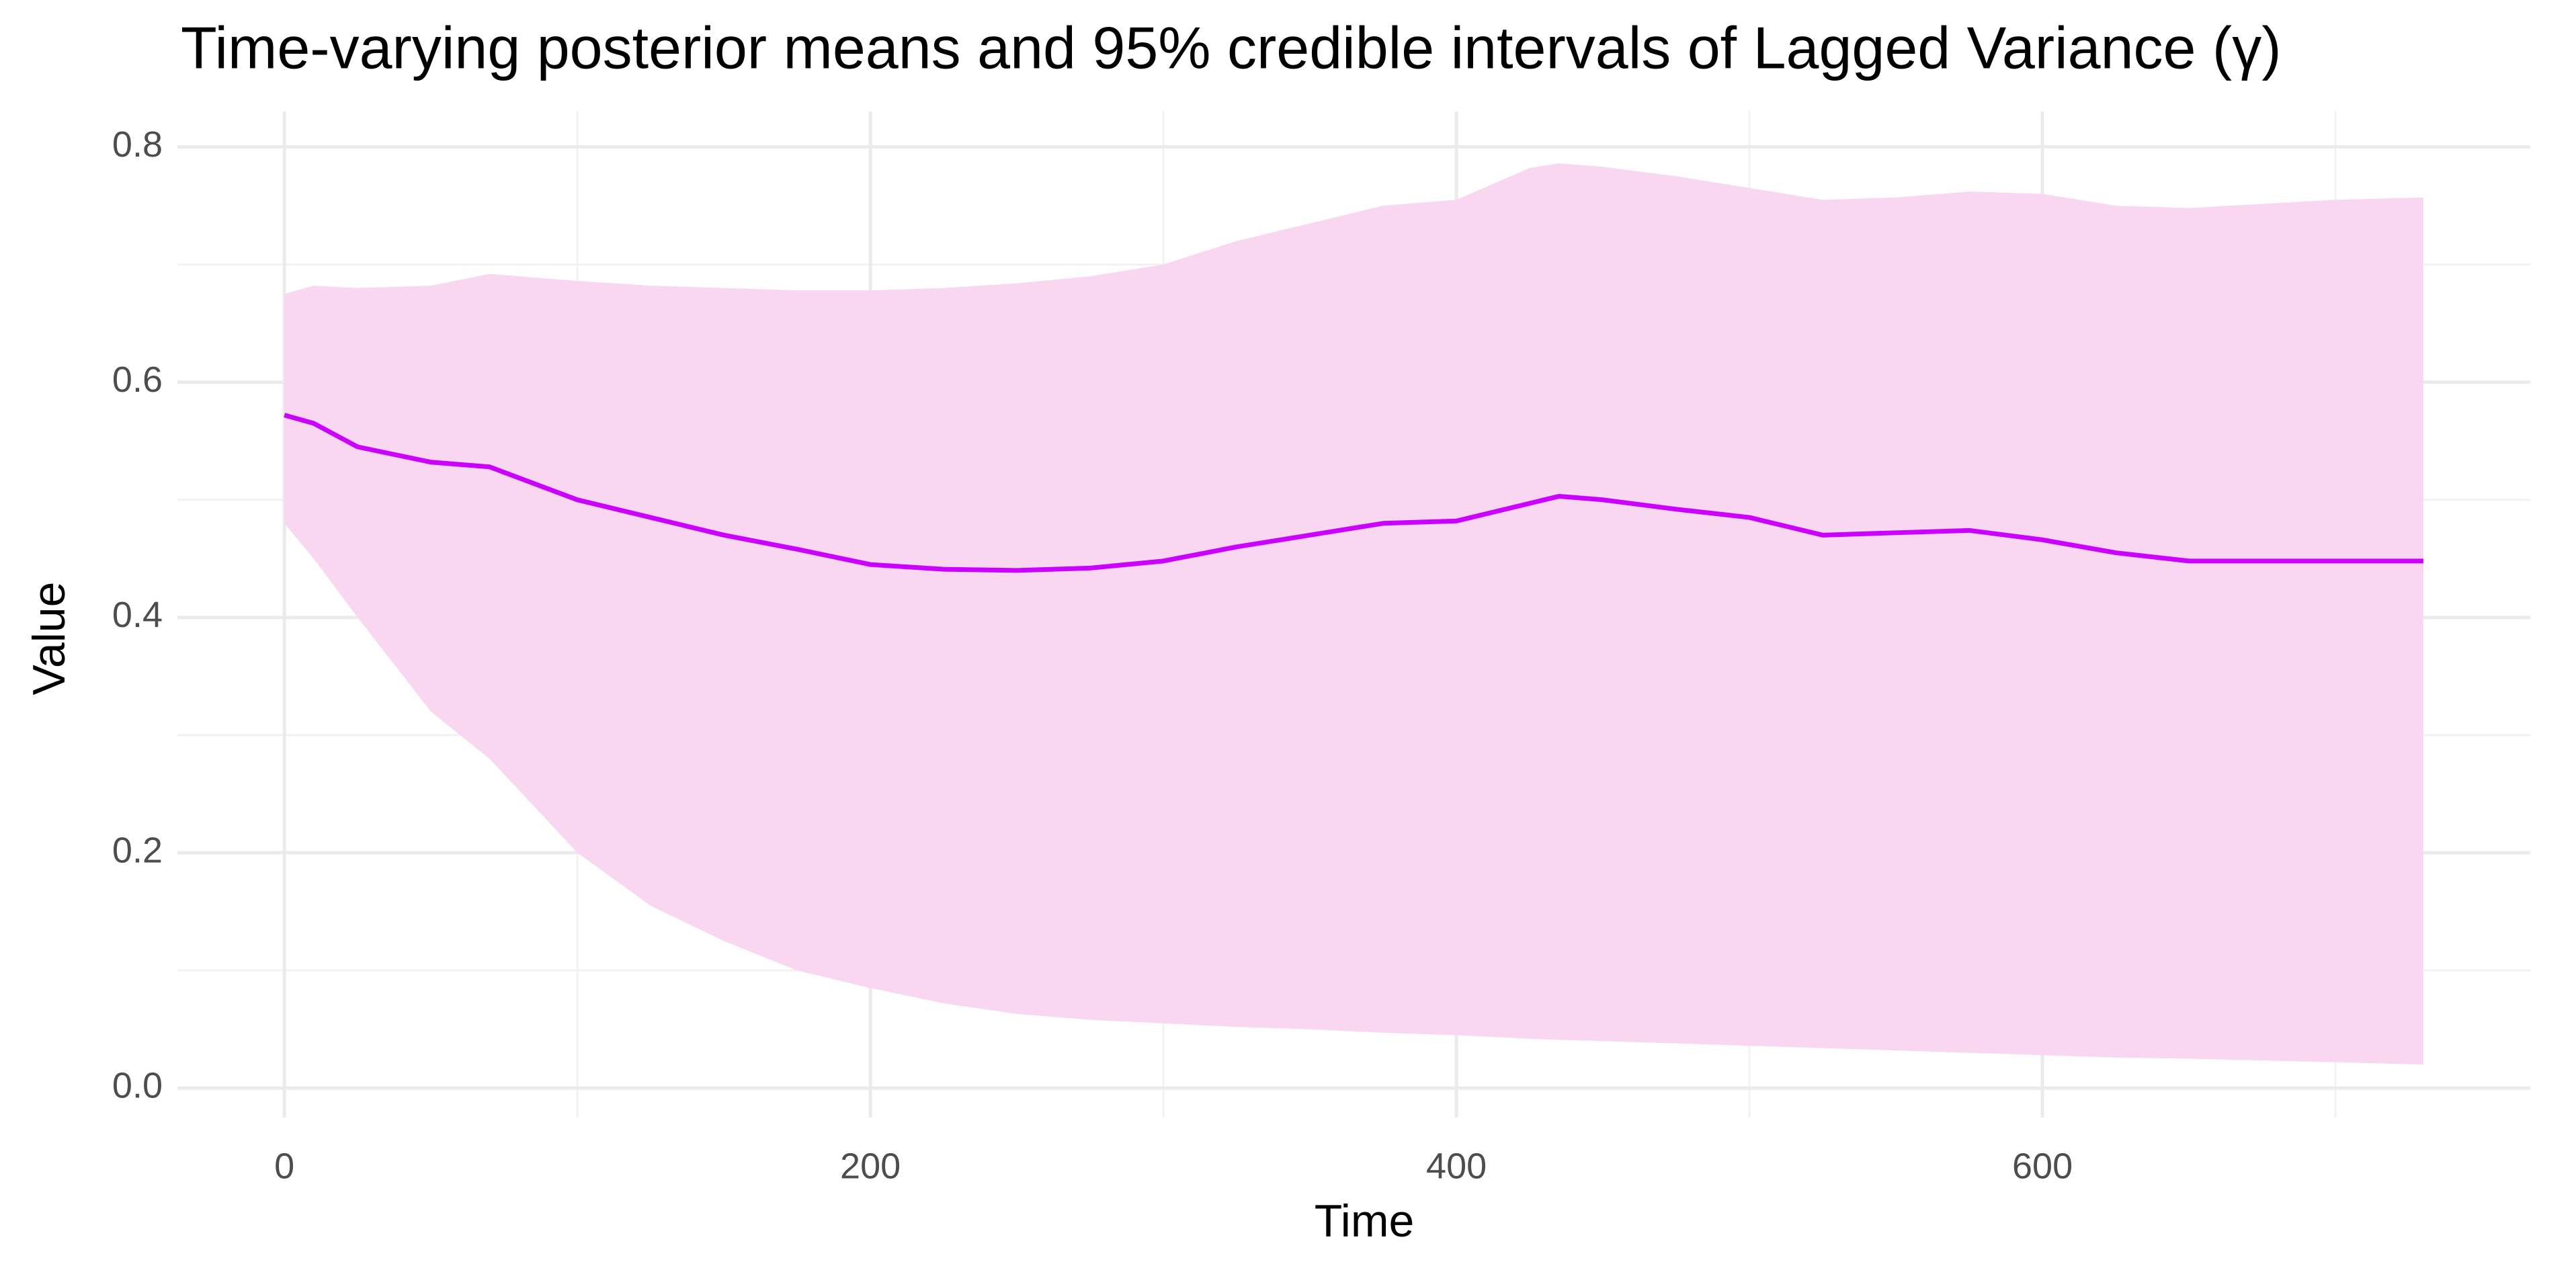 This screenshot has width=2576, height=1264. I want to click on x-tick-label: 200, so click(870, 1166).